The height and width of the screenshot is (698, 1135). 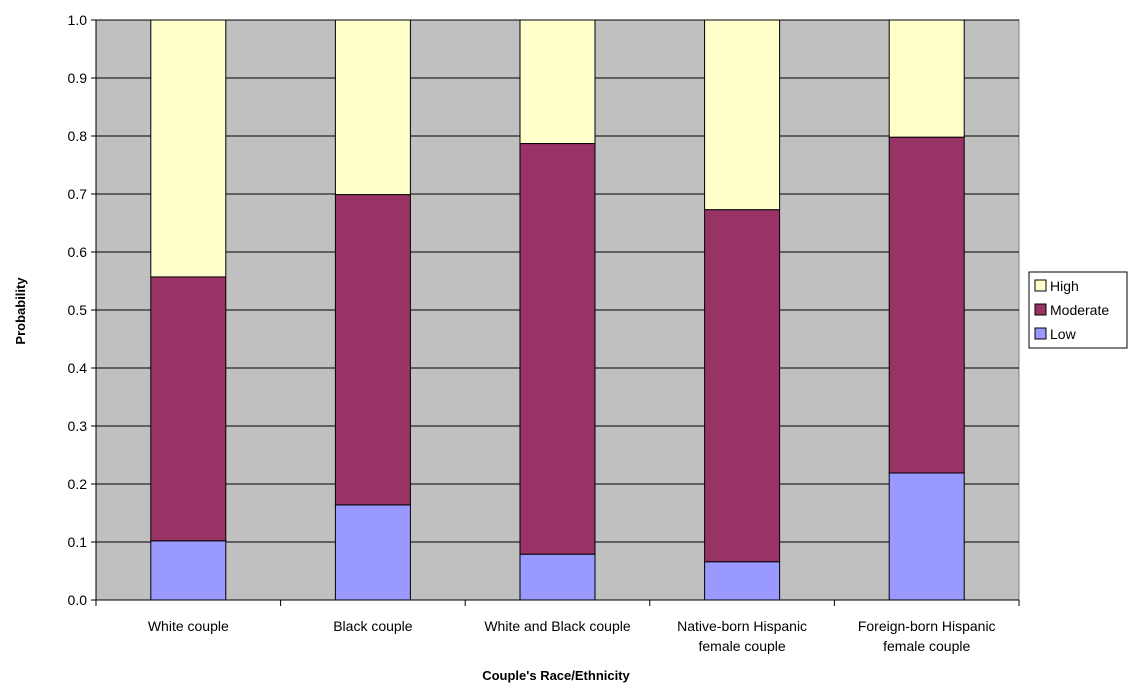 I want to click on y-tick-label: 0.7, so click(x=78, y=194).